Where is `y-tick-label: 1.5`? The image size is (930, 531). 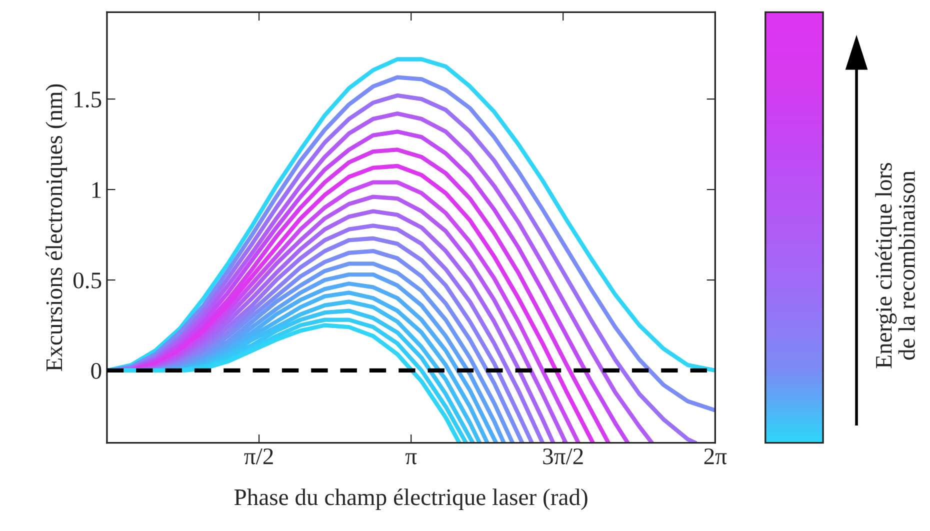
y-tick-label: 1.5 is located at coordinates (88, 100).